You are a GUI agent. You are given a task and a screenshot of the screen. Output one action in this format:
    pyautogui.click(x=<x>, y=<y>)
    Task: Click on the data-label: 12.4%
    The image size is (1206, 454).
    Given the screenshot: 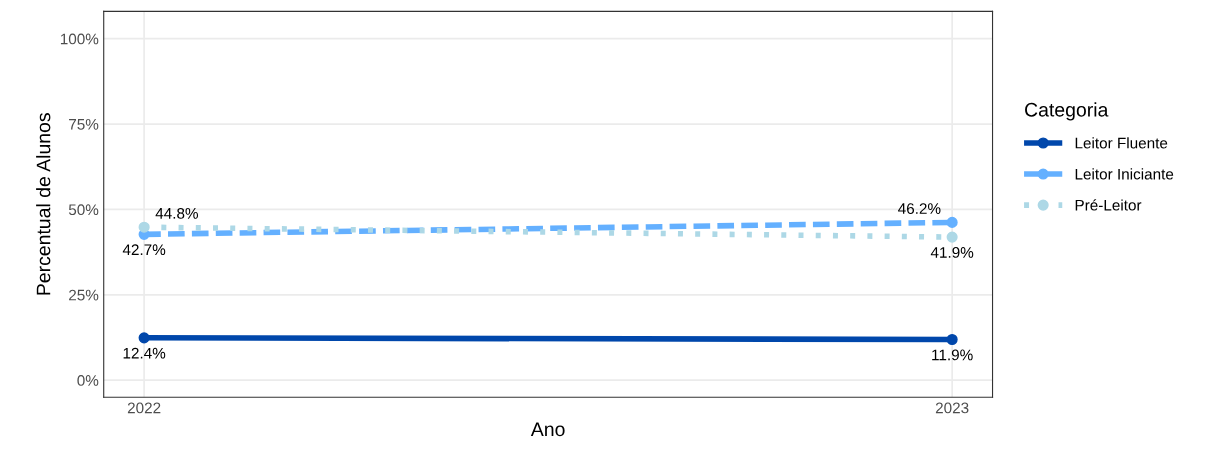 What is the action you would take?
    pyautogui.click(x=144, y=353)
    